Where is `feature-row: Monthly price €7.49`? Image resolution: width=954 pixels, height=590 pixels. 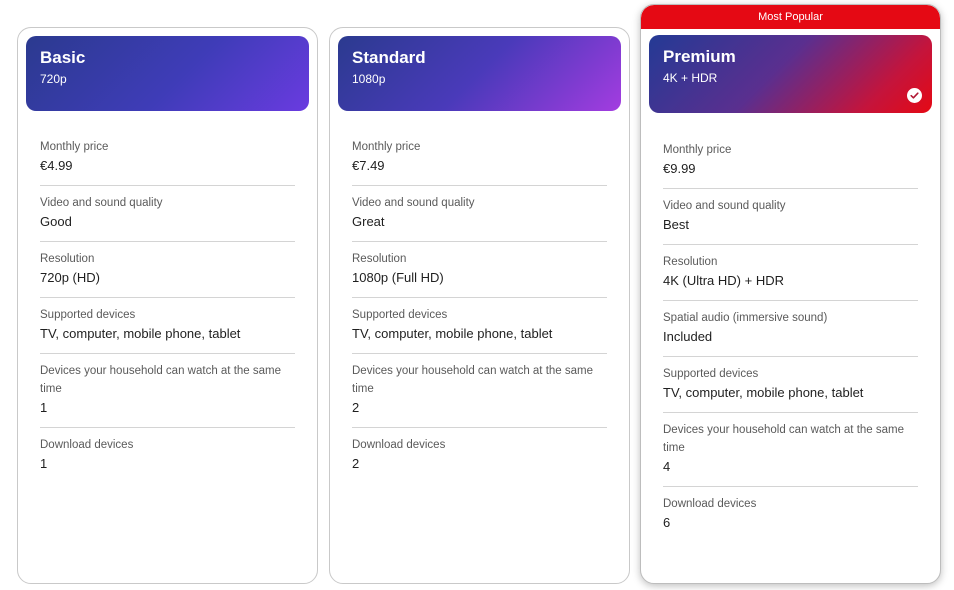
feature-row: Monthly price €7.49 is located at coordinates (479, 158).